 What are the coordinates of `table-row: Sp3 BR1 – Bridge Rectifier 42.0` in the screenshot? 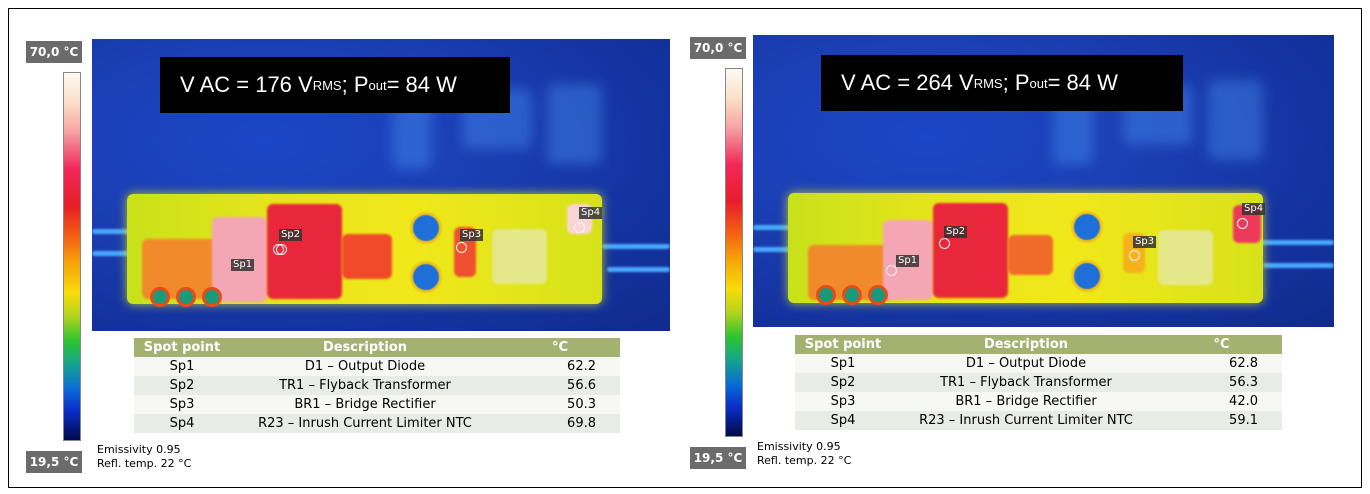 It's located at (1038, 401).